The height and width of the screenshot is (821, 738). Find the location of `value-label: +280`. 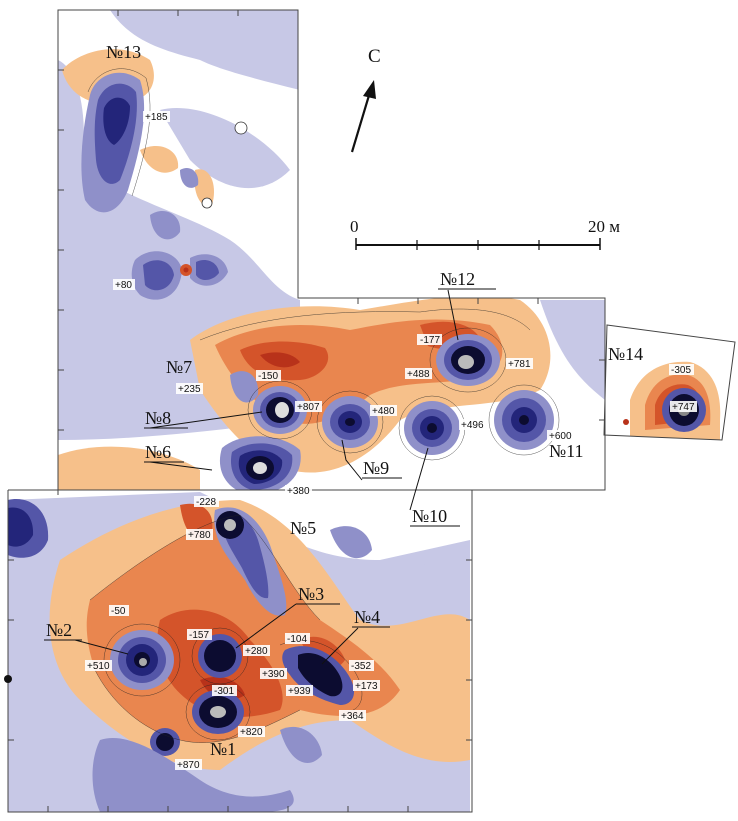

value-label: +280 is located at coordinates (256, 651).